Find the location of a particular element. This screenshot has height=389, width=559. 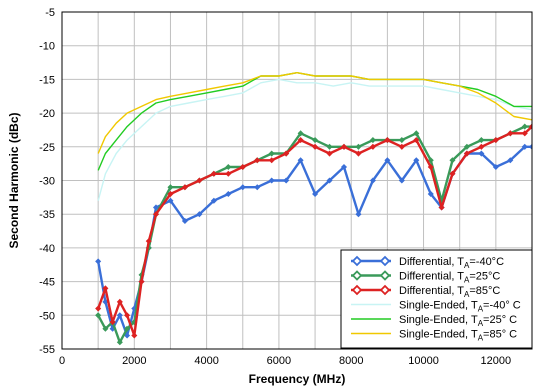

x-tick-label: 0 is located at coordinates (62, 361).